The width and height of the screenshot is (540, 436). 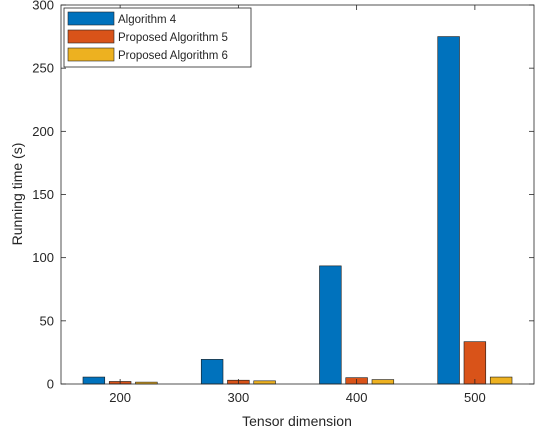 What do you see at coordinates (475, 397) in the screenshot?
I see `x-tick-label-500: 500` at bounding box center [475, 397].